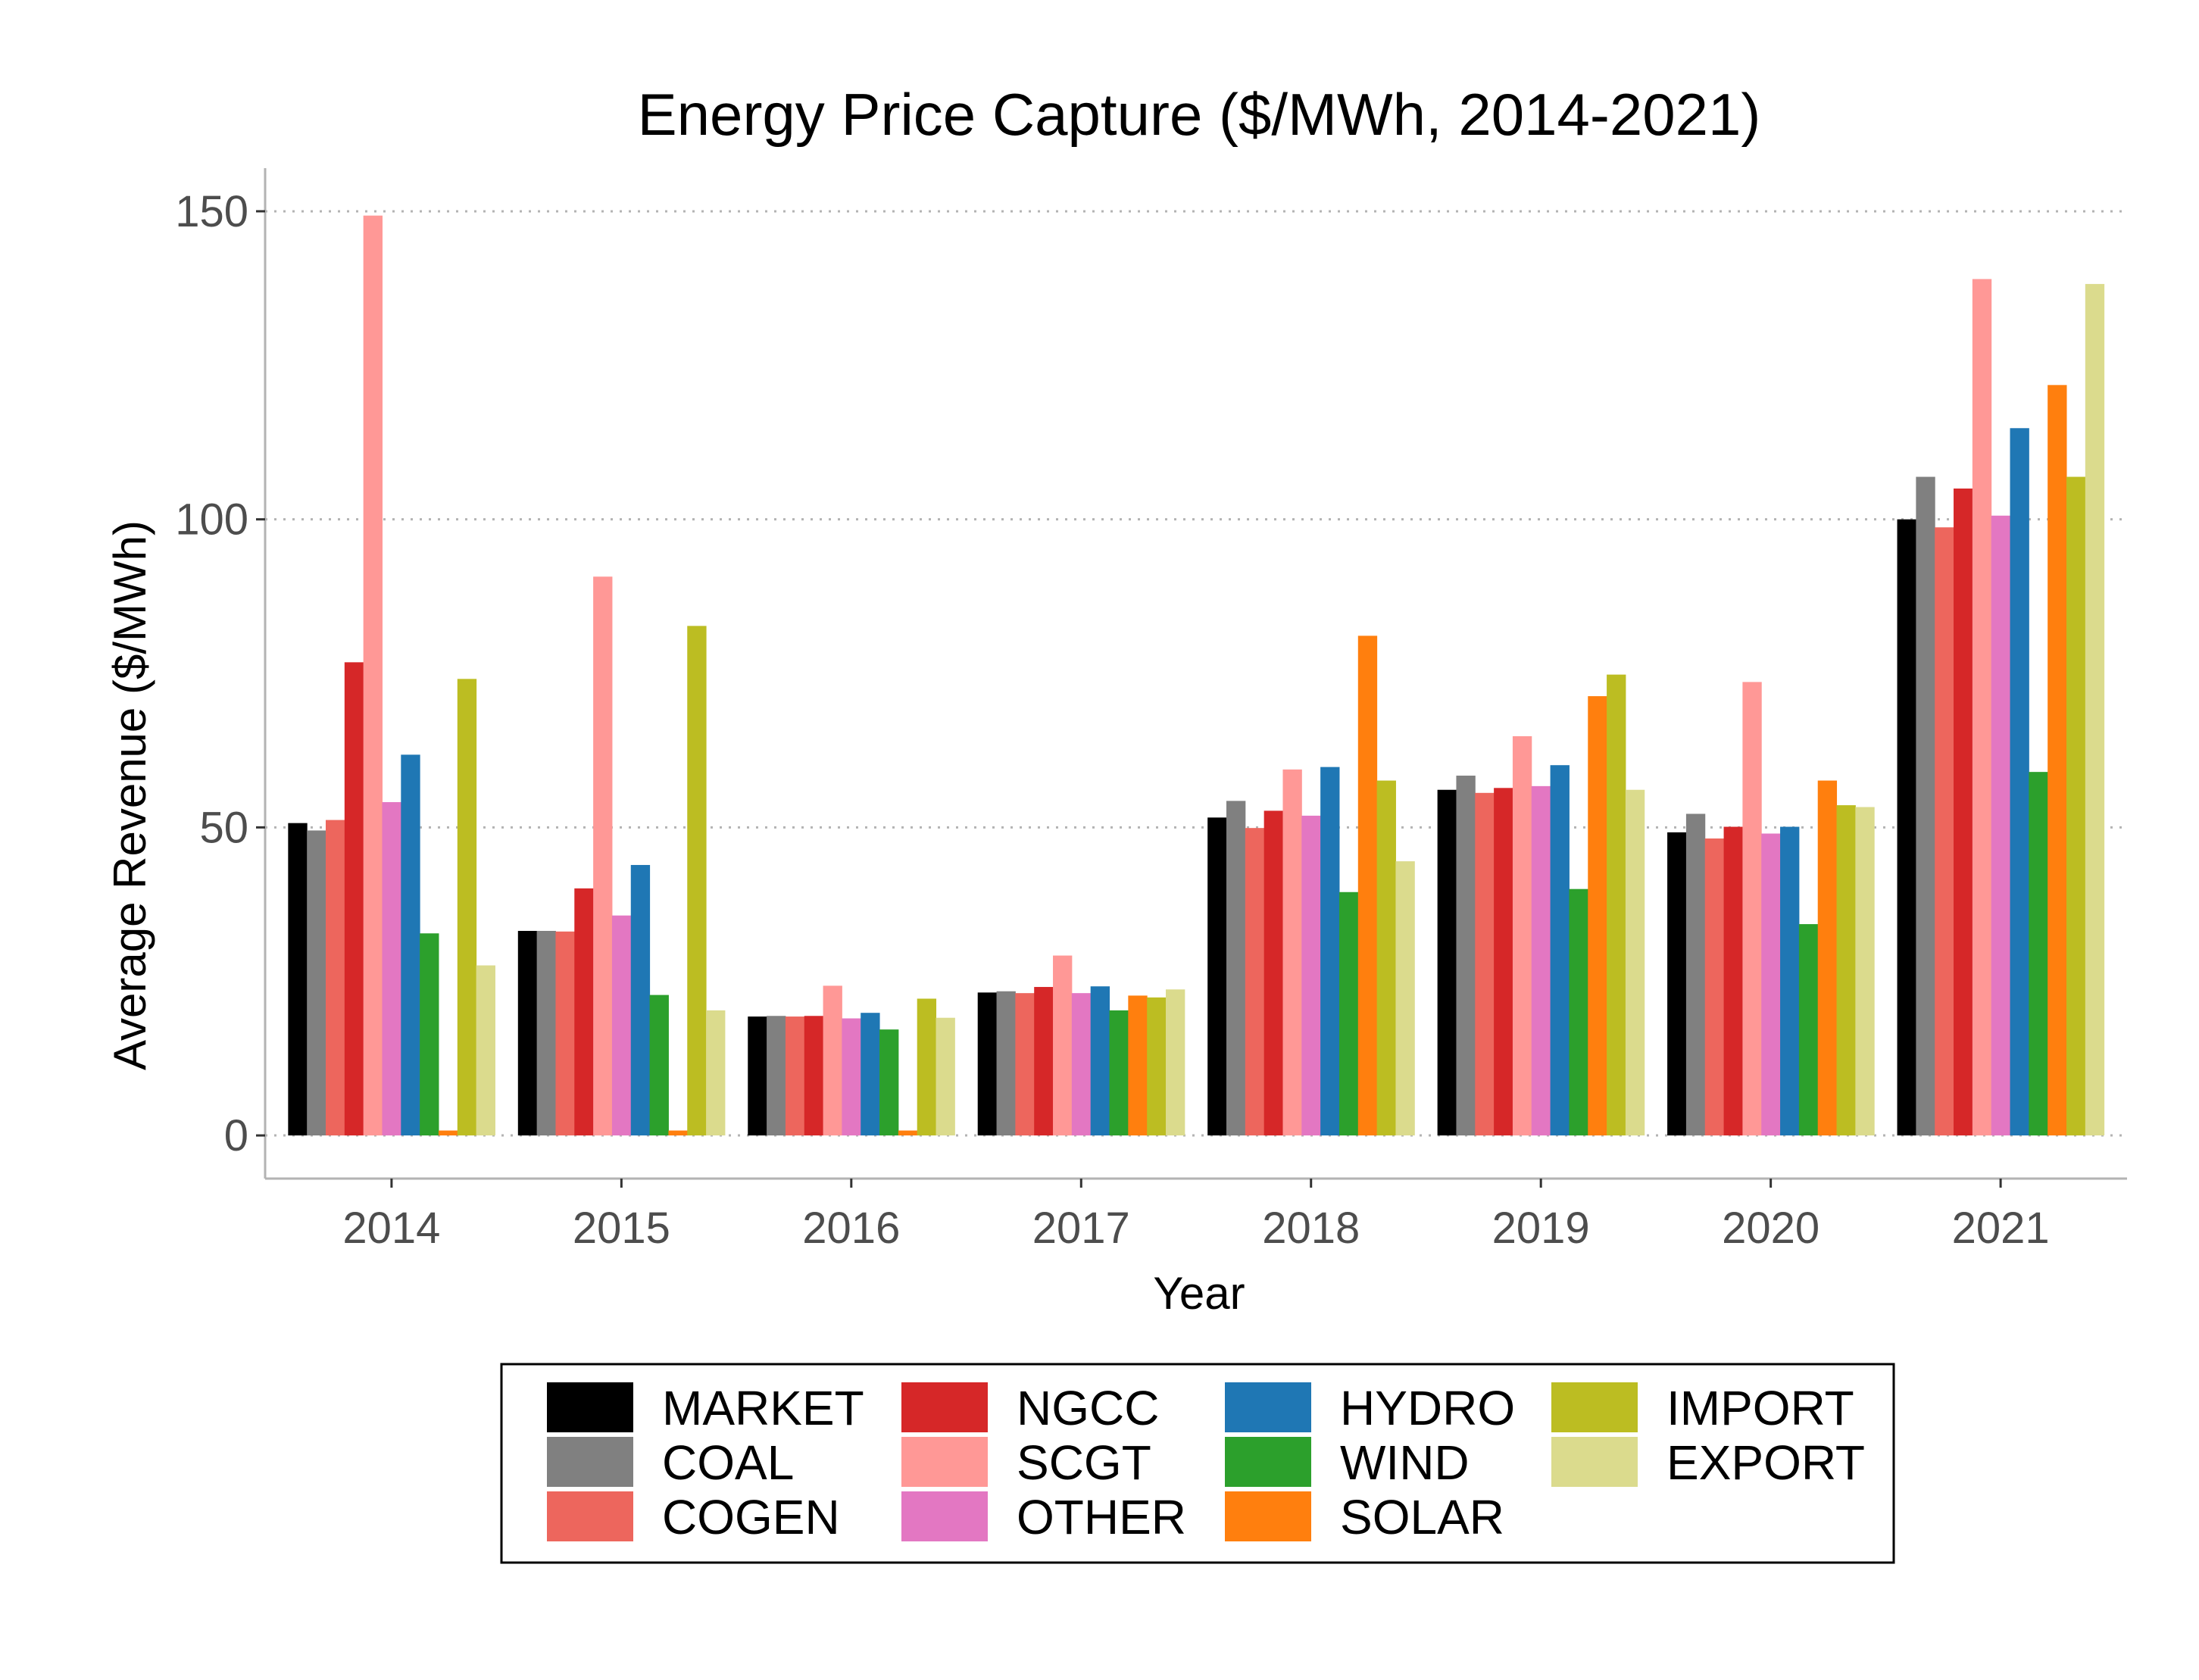 This screenshot has width=2199, height=1680. Describe the element at coordinates (1119, 1073) in the screenshot. I see `bar-2017-wind` at that location.